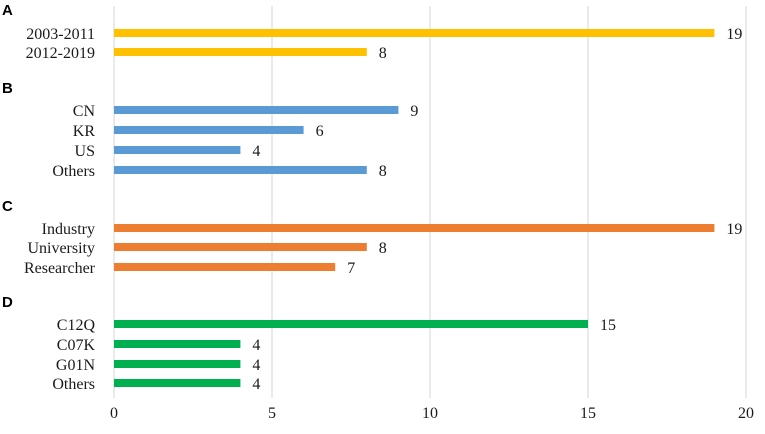 This screenshot has width=765, height=434. What do you see at coordinates (68, 229) in the screenshot?
I see `category-label: Industry` at bounding box center [68, 229].